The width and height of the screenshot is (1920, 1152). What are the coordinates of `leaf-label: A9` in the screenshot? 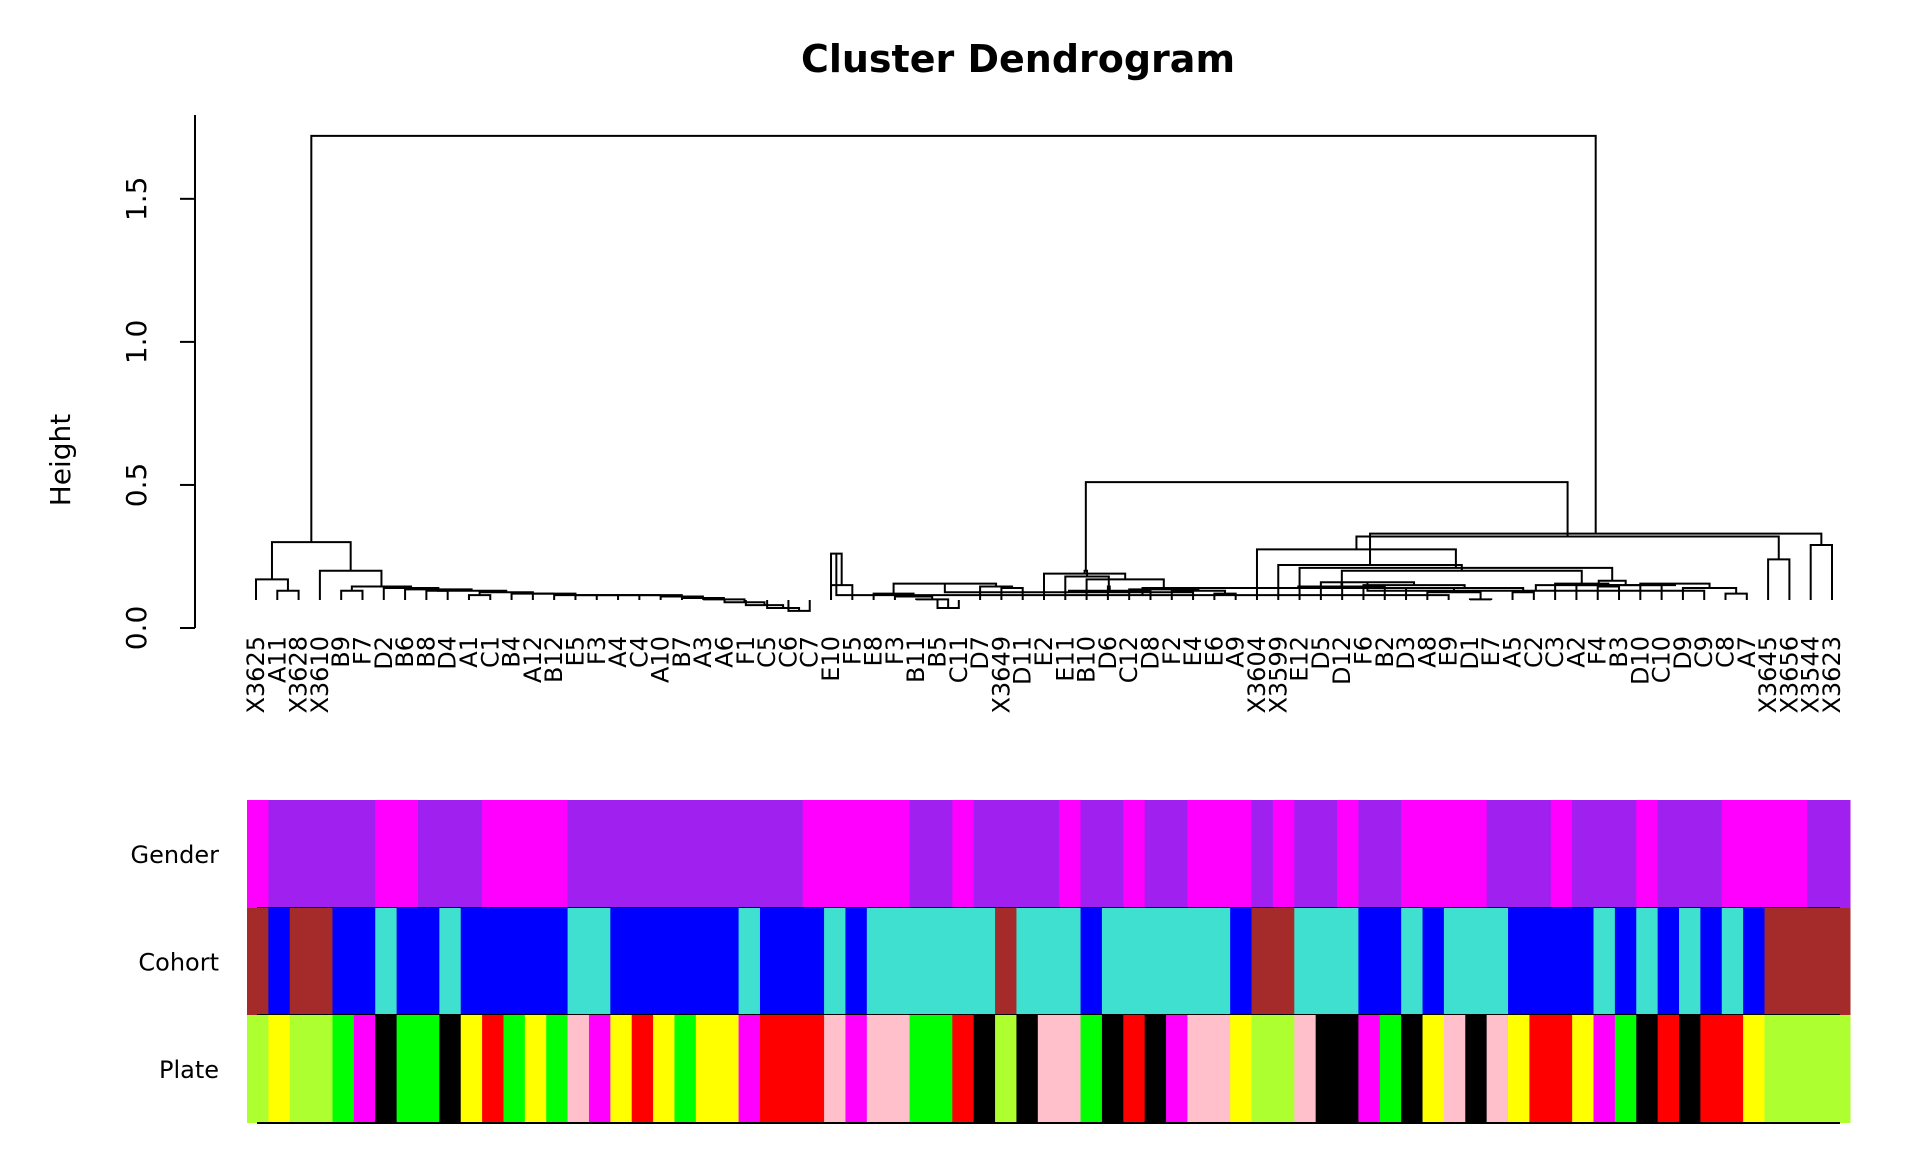 It's located at (1236, 652).